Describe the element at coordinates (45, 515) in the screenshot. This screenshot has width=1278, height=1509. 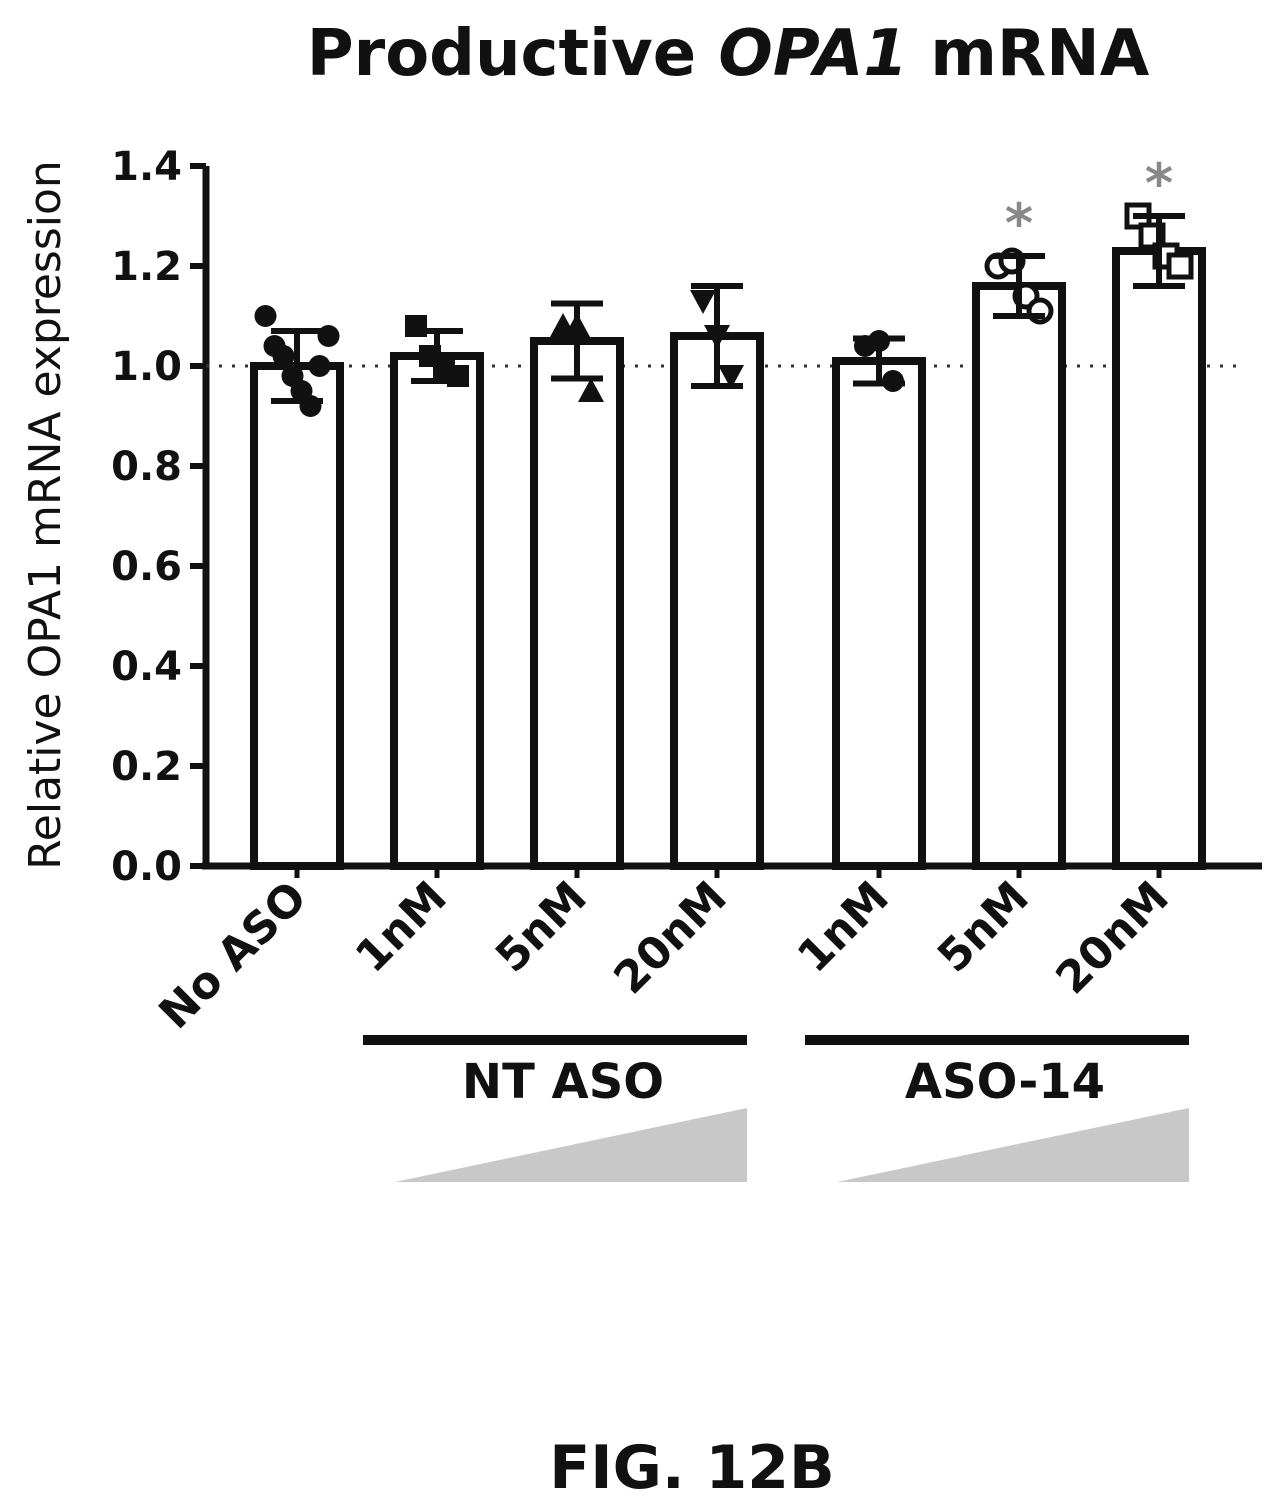
I see `y-axis-label: Relative OPA1 mRNA expression` at that location.